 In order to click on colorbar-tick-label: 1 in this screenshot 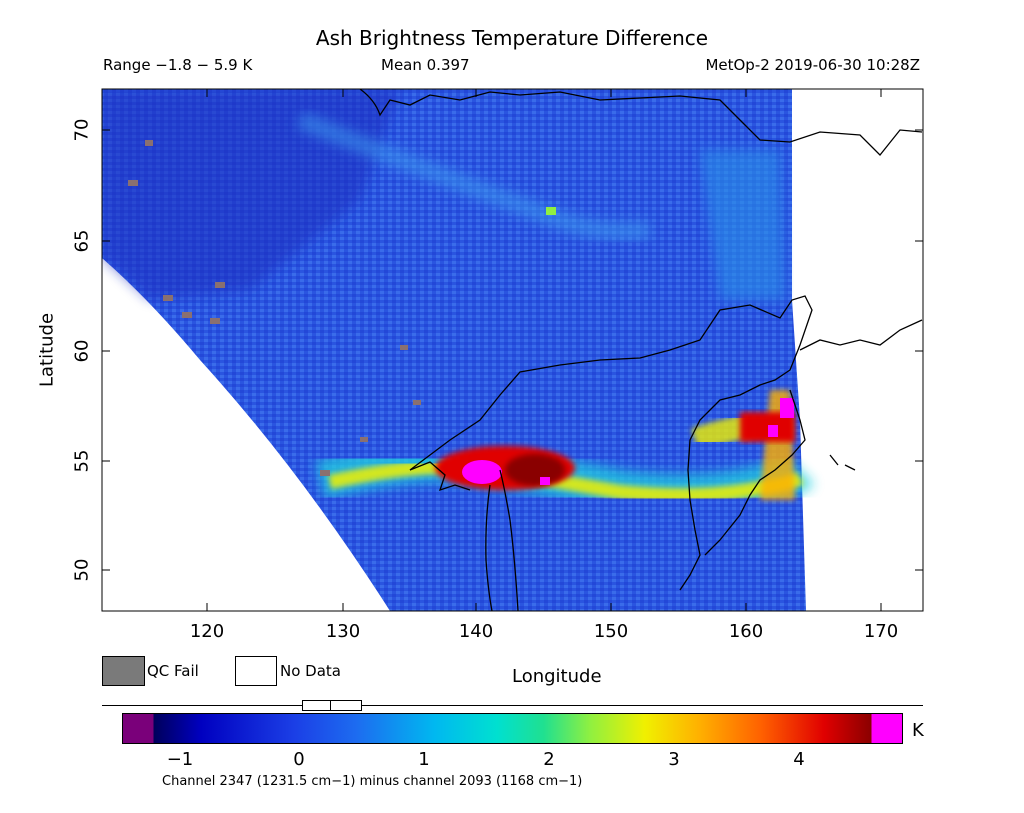, I will do `click(424, 759)`.